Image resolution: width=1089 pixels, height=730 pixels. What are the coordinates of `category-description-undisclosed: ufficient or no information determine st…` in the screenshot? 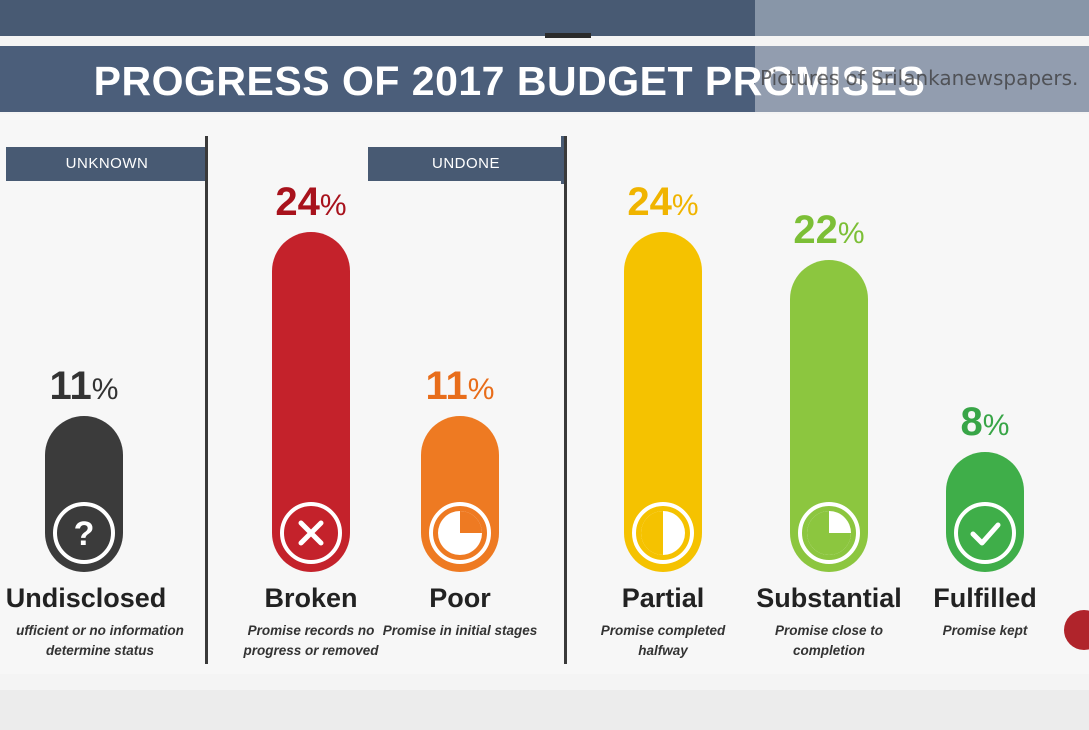 It's located at (100, 640).